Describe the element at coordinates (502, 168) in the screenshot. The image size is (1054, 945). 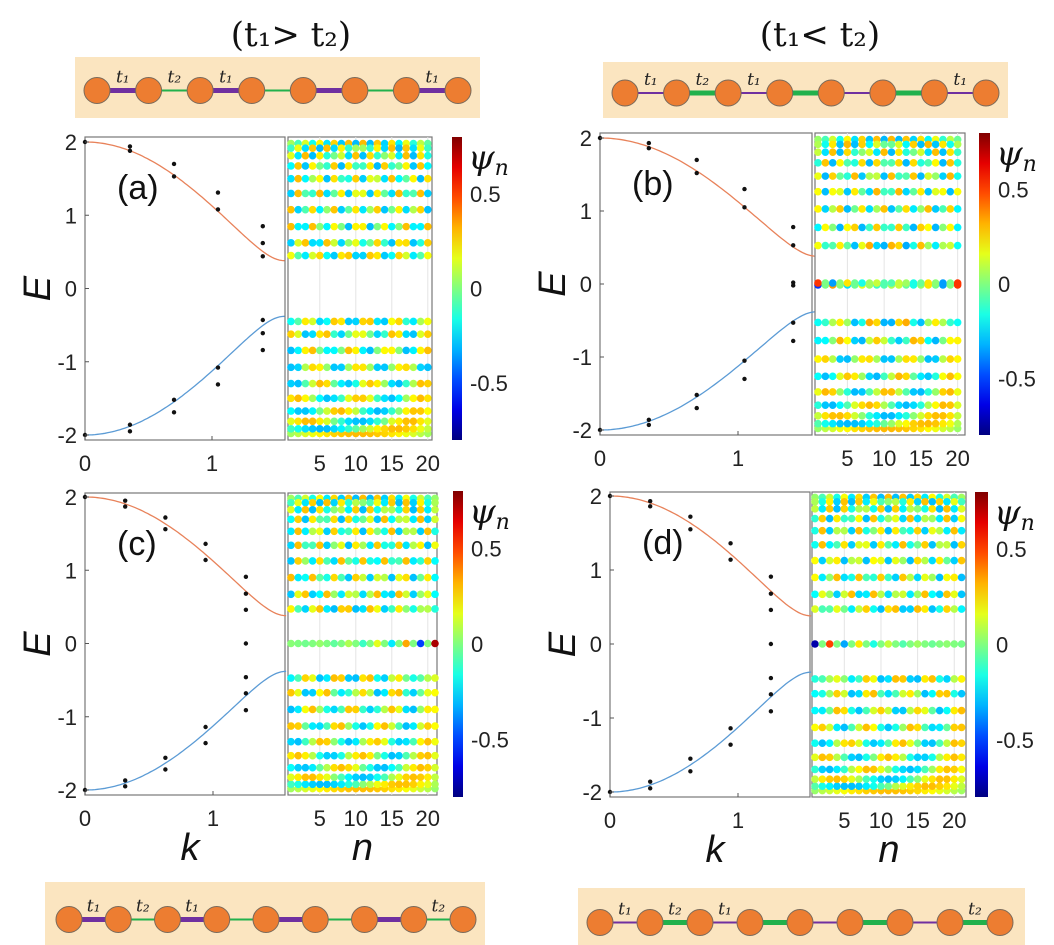
I see `colorbar-label-subscript: n` at that location.